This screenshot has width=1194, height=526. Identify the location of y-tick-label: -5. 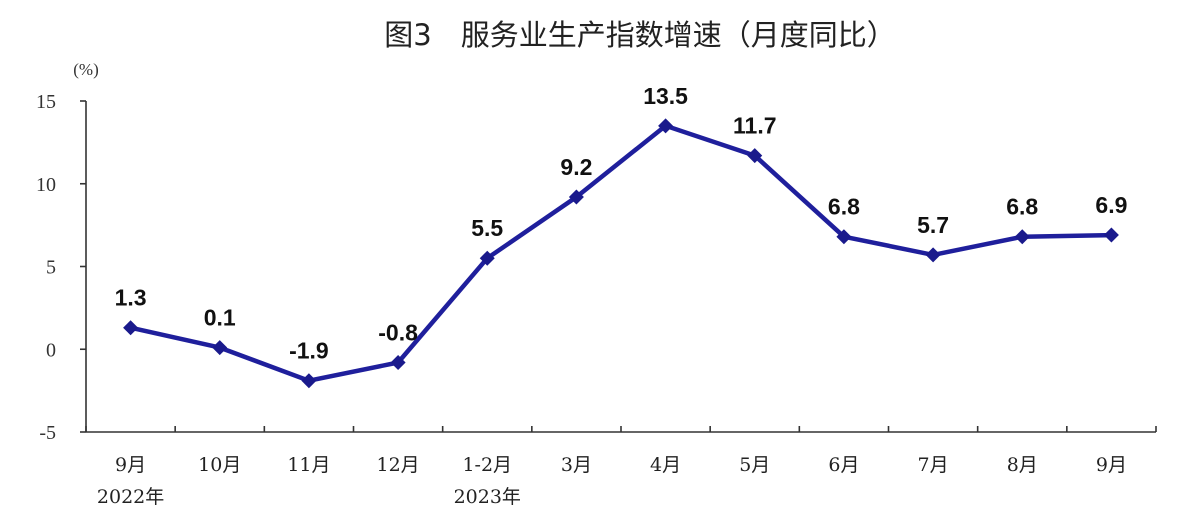
(47, 433).